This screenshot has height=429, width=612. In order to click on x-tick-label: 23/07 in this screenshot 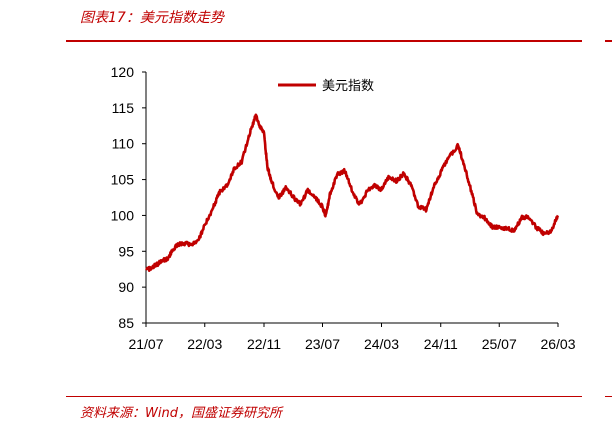, I will do `click(322, 344)`.